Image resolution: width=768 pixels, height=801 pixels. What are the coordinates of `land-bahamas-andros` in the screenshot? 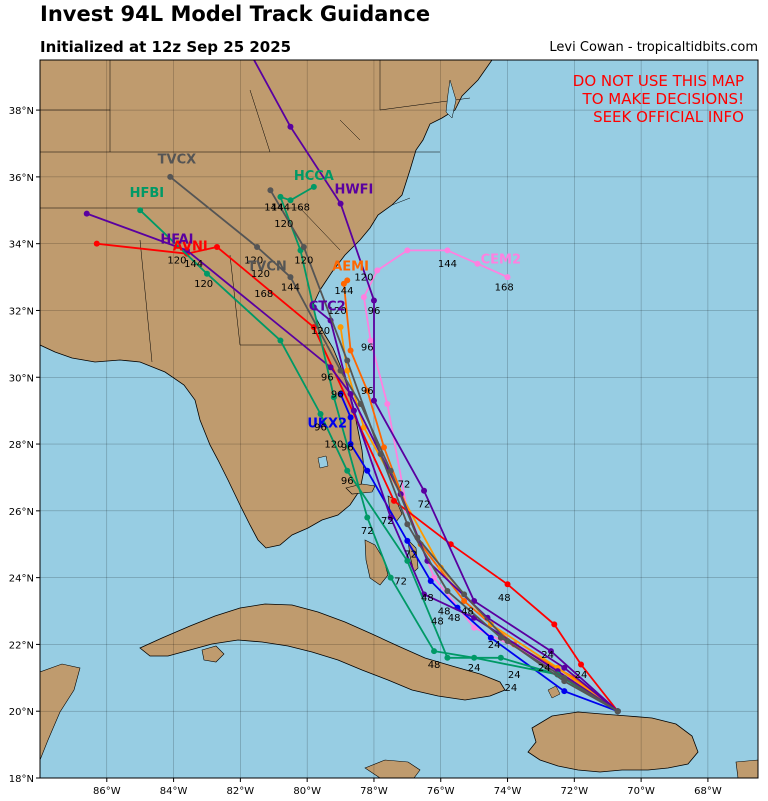 It's located at (376, 562).